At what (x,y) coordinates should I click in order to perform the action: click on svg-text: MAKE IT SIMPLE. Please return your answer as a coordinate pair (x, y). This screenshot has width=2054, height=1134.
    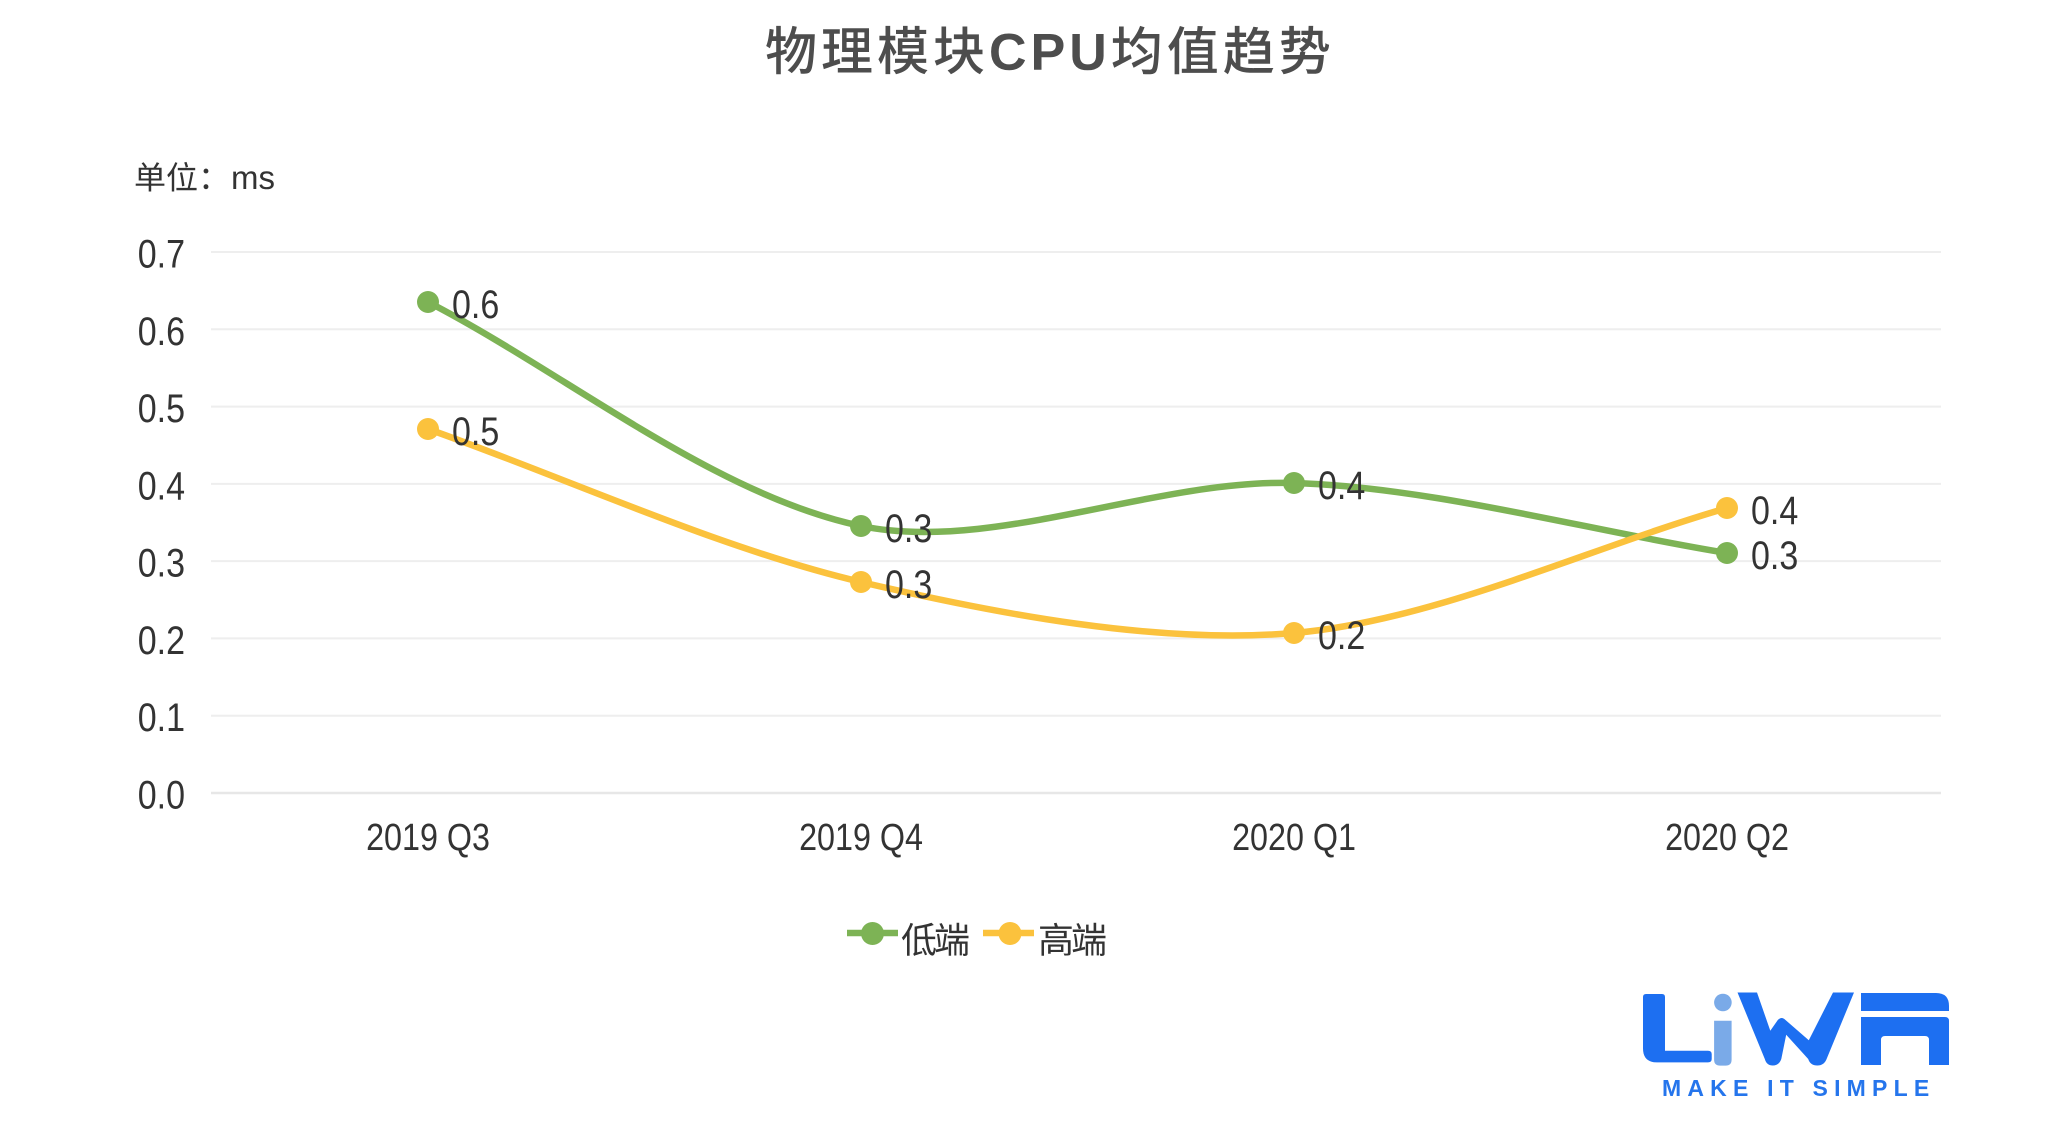
    Looking at the image, I should click on (1798, 1088).